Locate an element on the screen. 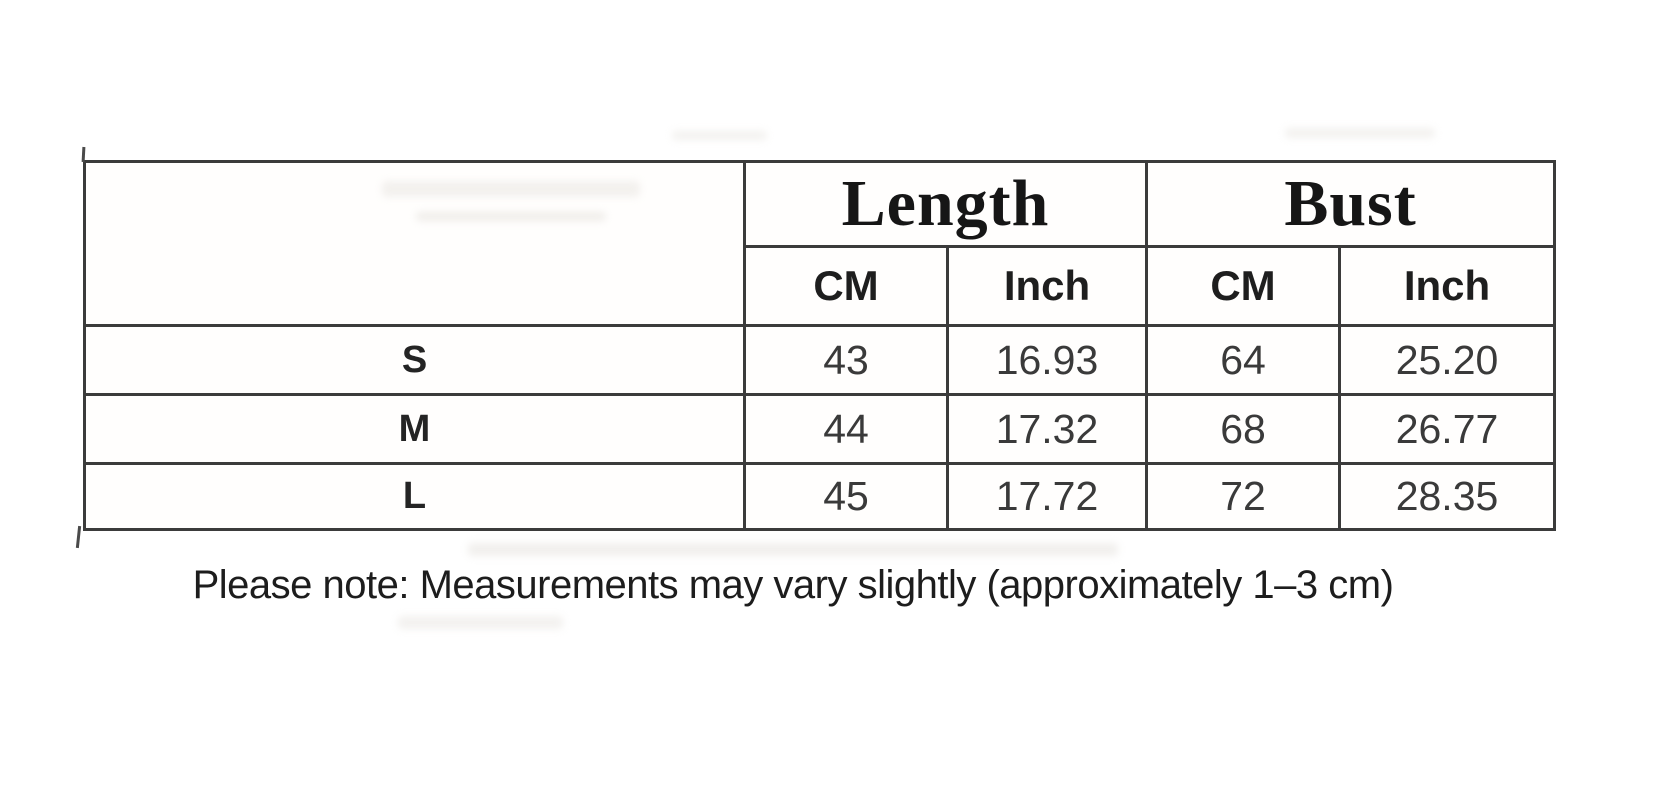 The image size is (1664, 803). size-label: M is located at coordinates (414, 429).